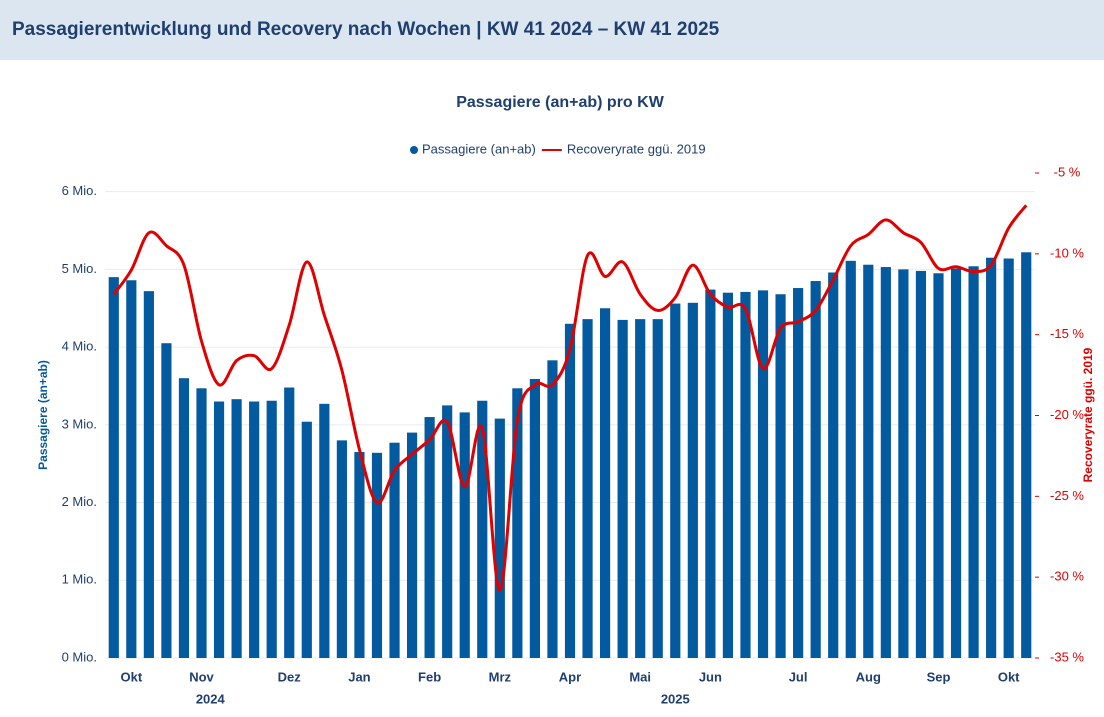 This screenshot has width=1104, height=717. What do you see at coordinates (79, 501) in the screenshot?
I see `y-tick-label: 2 Mio.` at bounding box center [79, 501].